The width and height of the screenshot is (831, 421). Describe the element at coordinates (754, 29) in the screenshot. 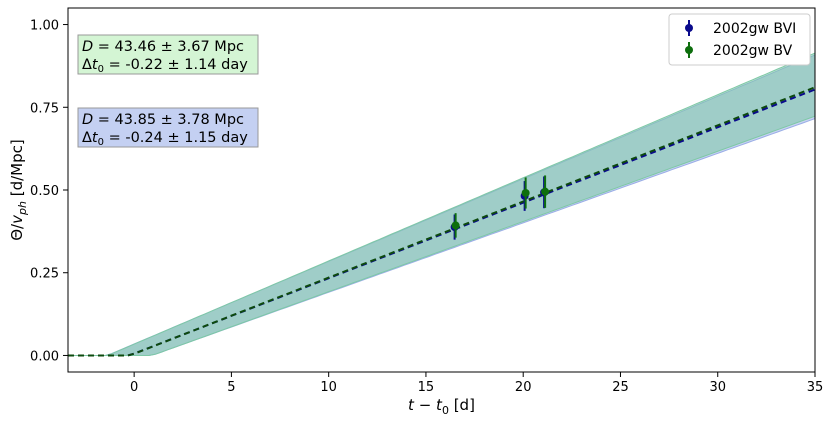

I see `legend-label: 2002gw BVI` at that location.